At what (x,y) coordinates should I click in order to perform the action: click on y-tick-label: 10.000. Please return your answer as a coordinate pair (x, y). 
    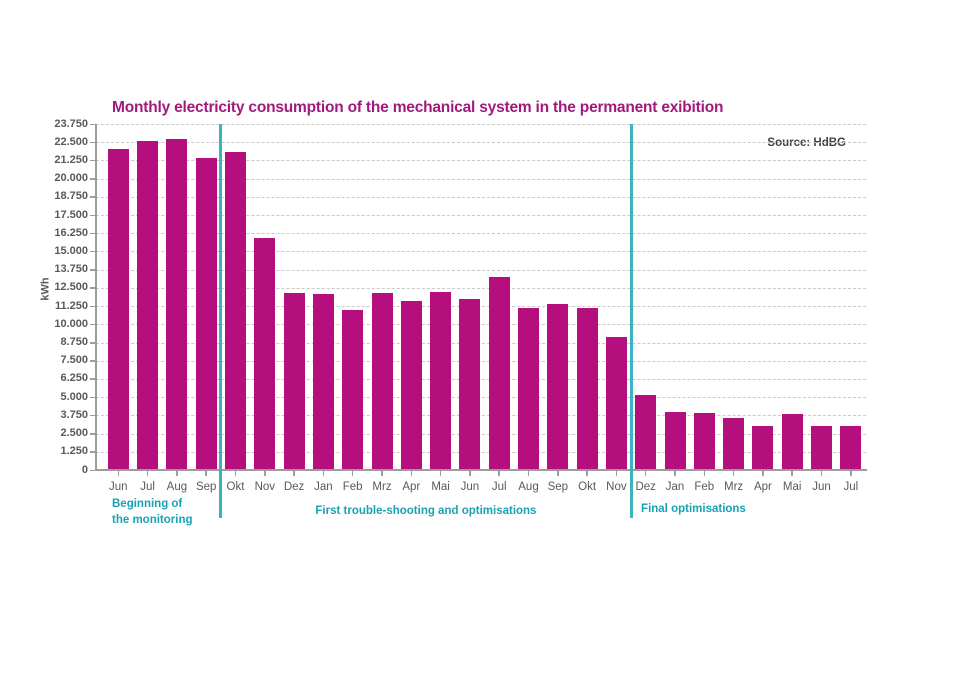
    Looking at the image, I should click on (71, 323).